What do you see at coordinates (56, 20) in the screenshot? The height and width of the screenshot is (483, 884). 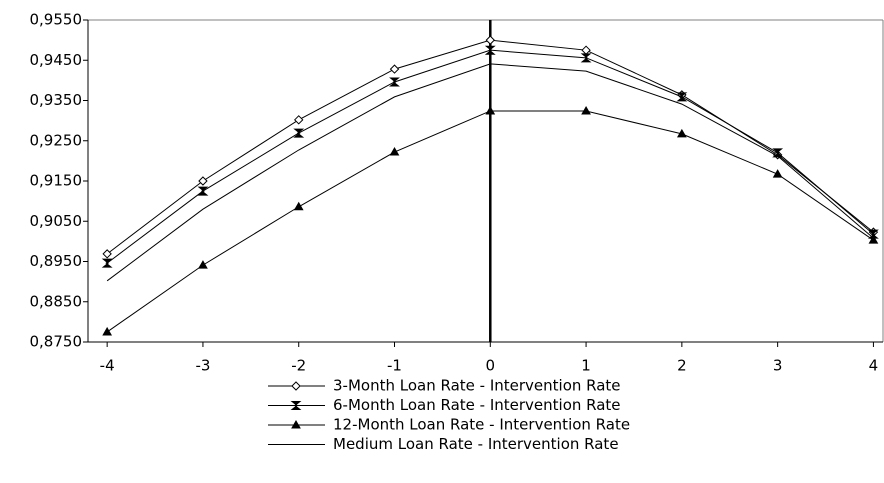 I see `y-tick-label: 0,9550` at bounding box center [56, 20].